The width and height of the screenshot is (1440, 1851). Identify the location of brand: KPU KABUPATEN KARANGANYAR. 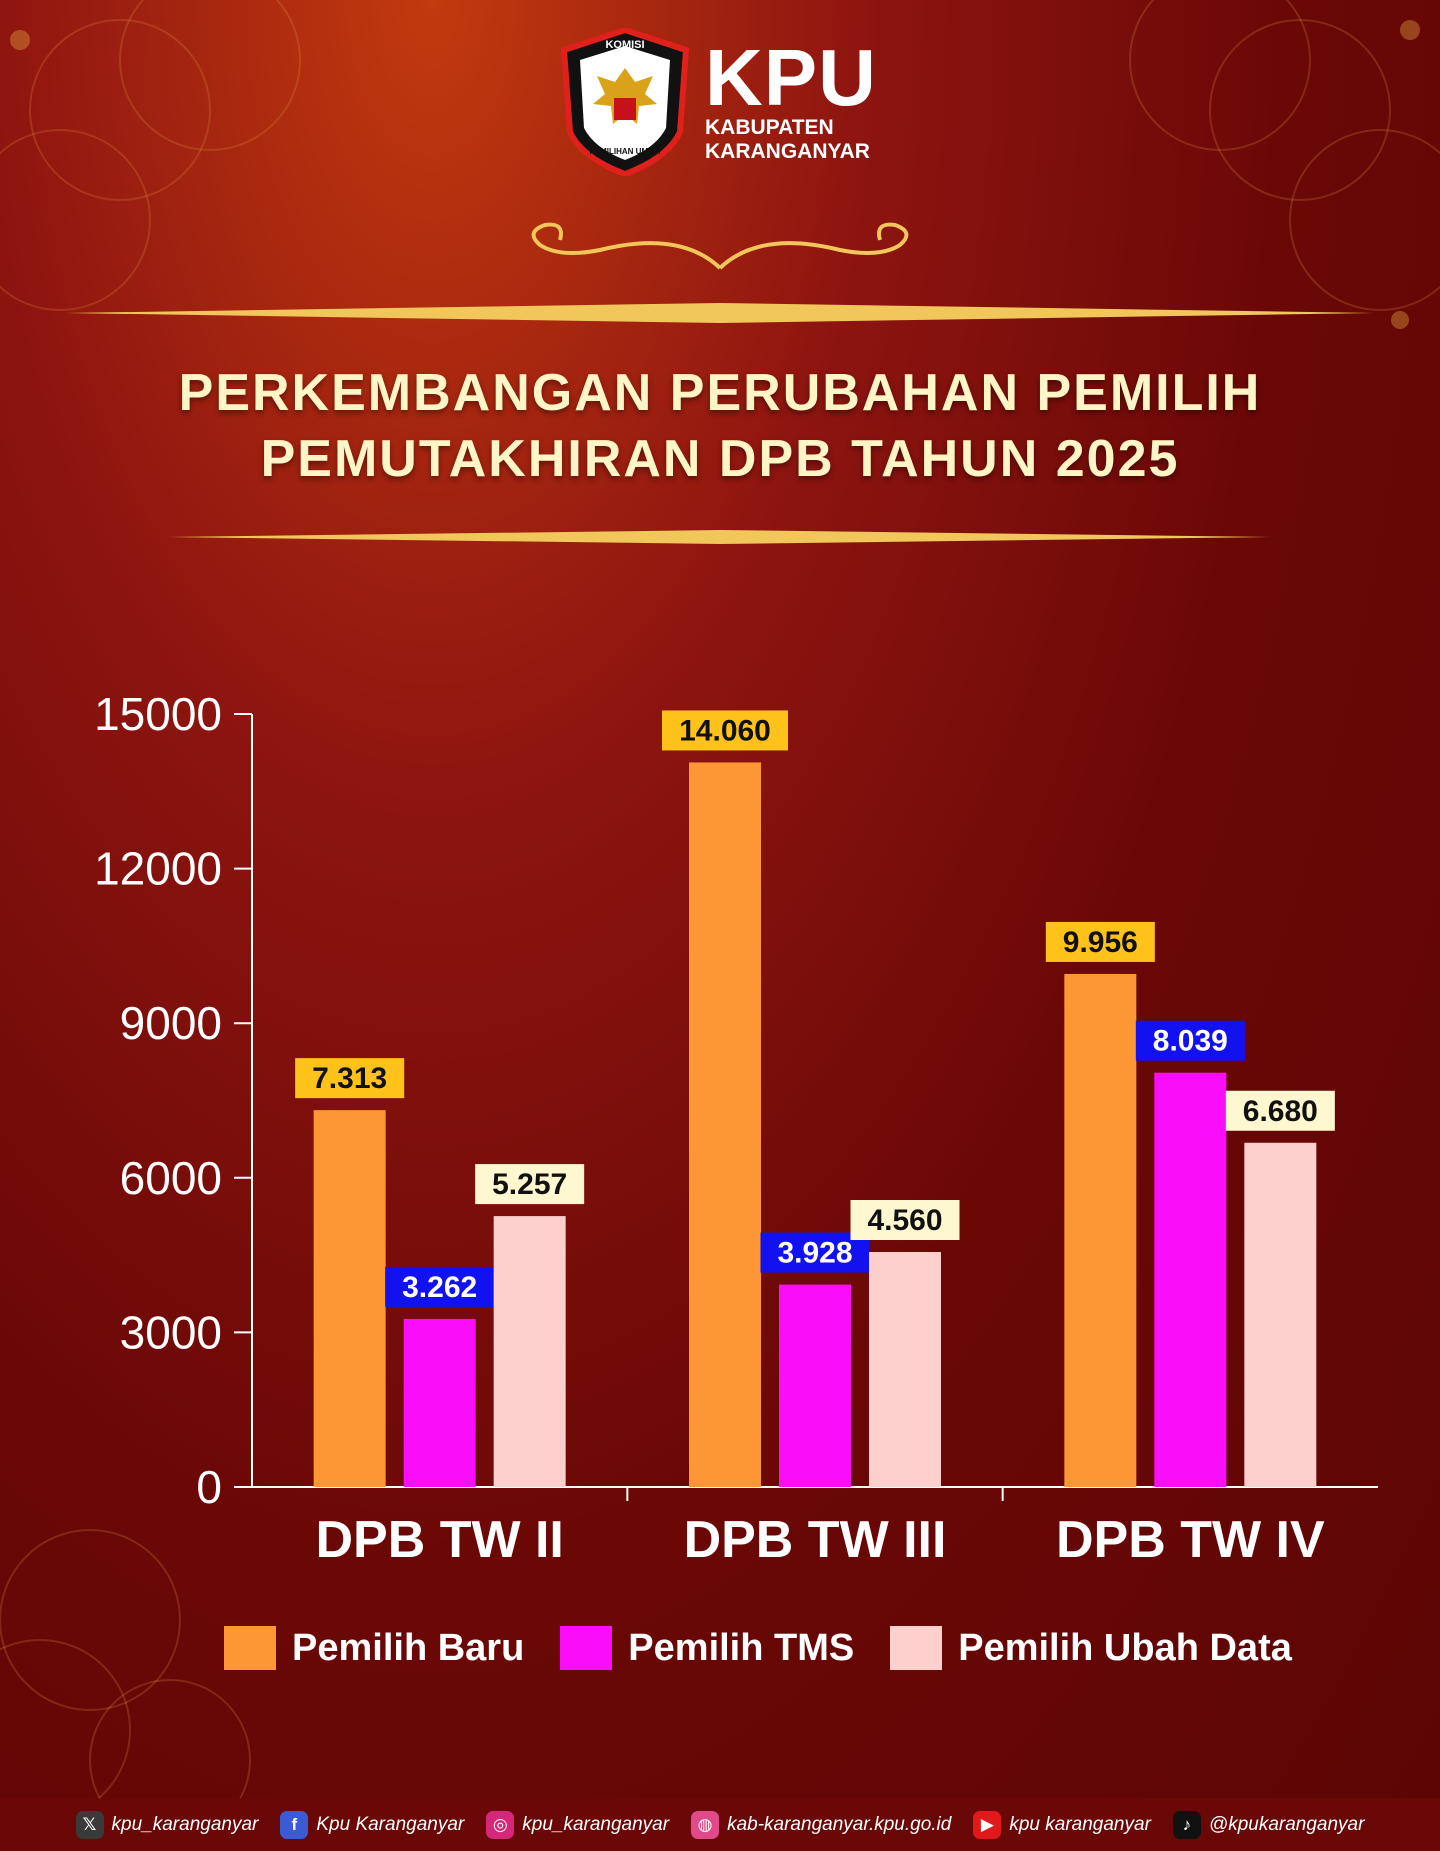
(791, 98).